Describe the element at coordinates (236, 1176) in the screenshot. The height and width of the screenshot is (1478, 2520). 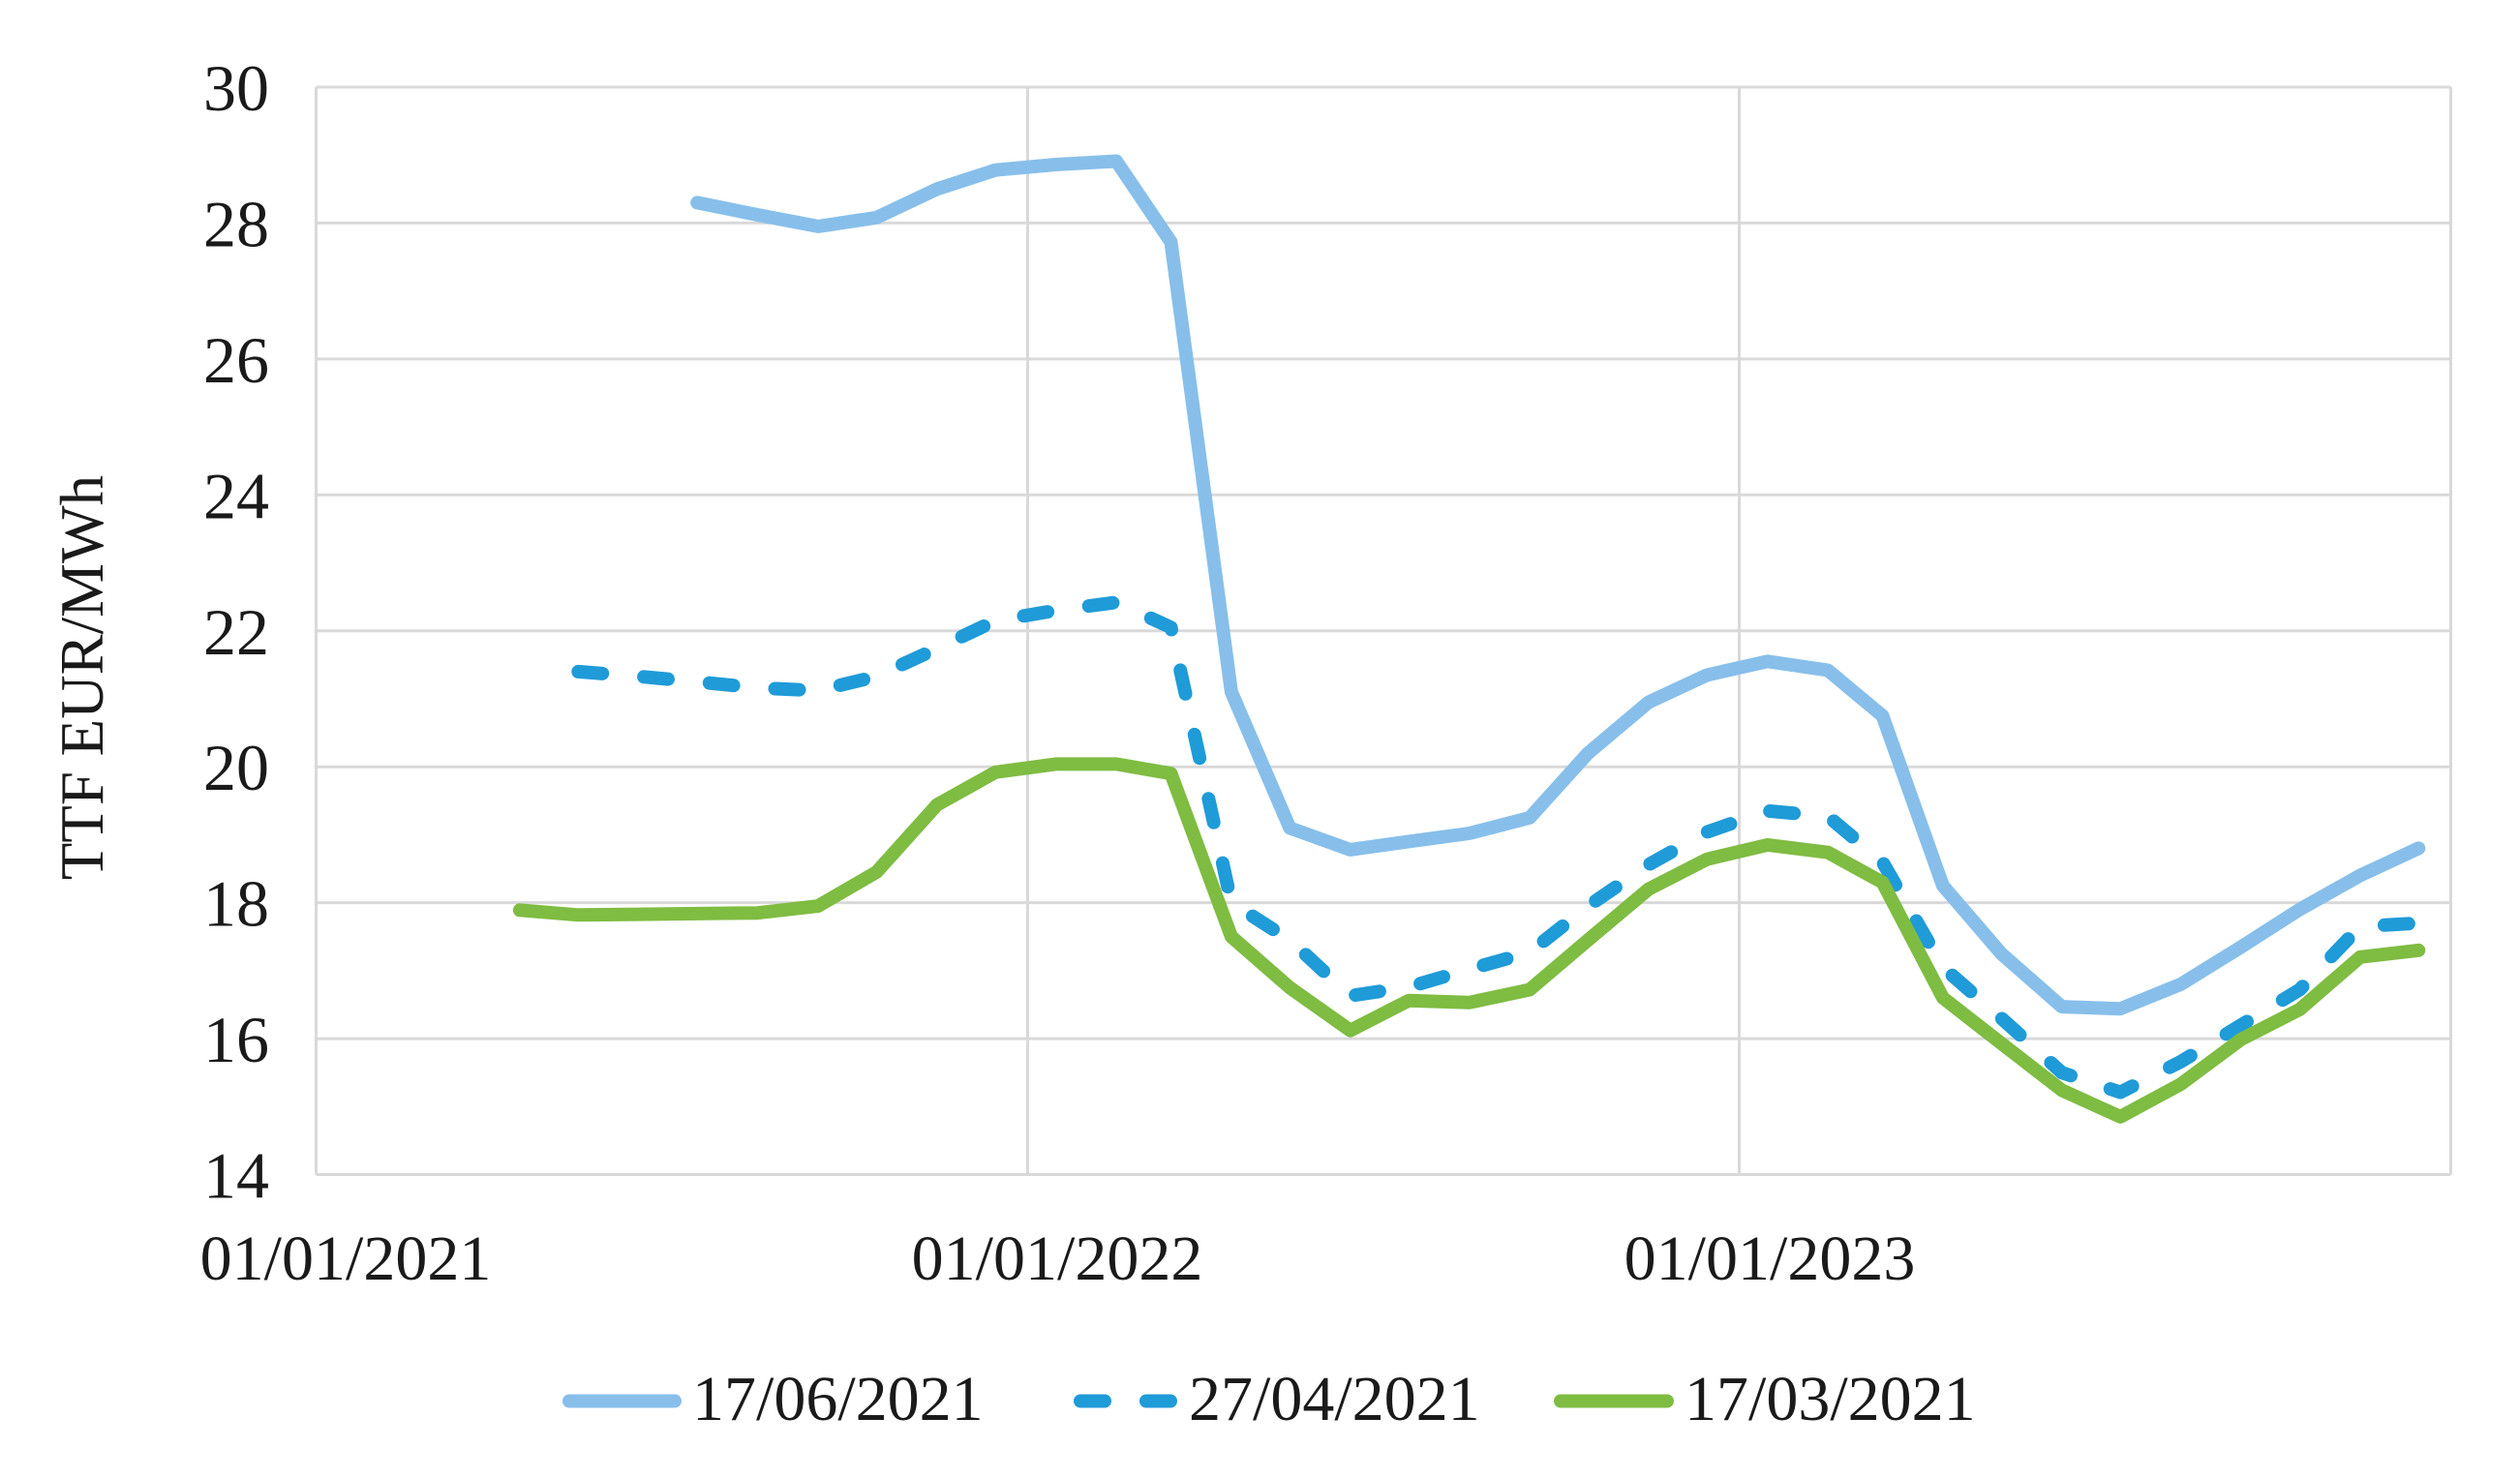
I see `svg-text: 14` at that location.